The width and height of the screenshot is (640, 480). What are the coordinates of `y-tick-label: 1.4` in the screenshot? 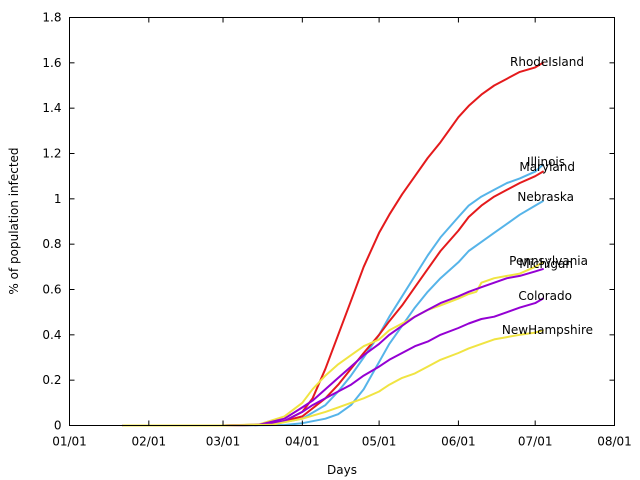 It's located at (51, 108).